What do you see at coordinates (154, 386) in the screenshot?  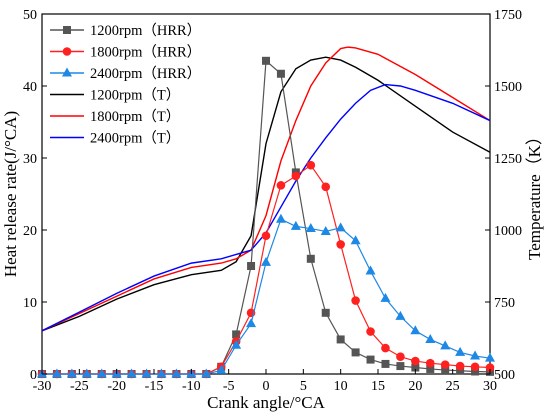 I see `x-tick-label: -15` at bounding box center [154, 386].